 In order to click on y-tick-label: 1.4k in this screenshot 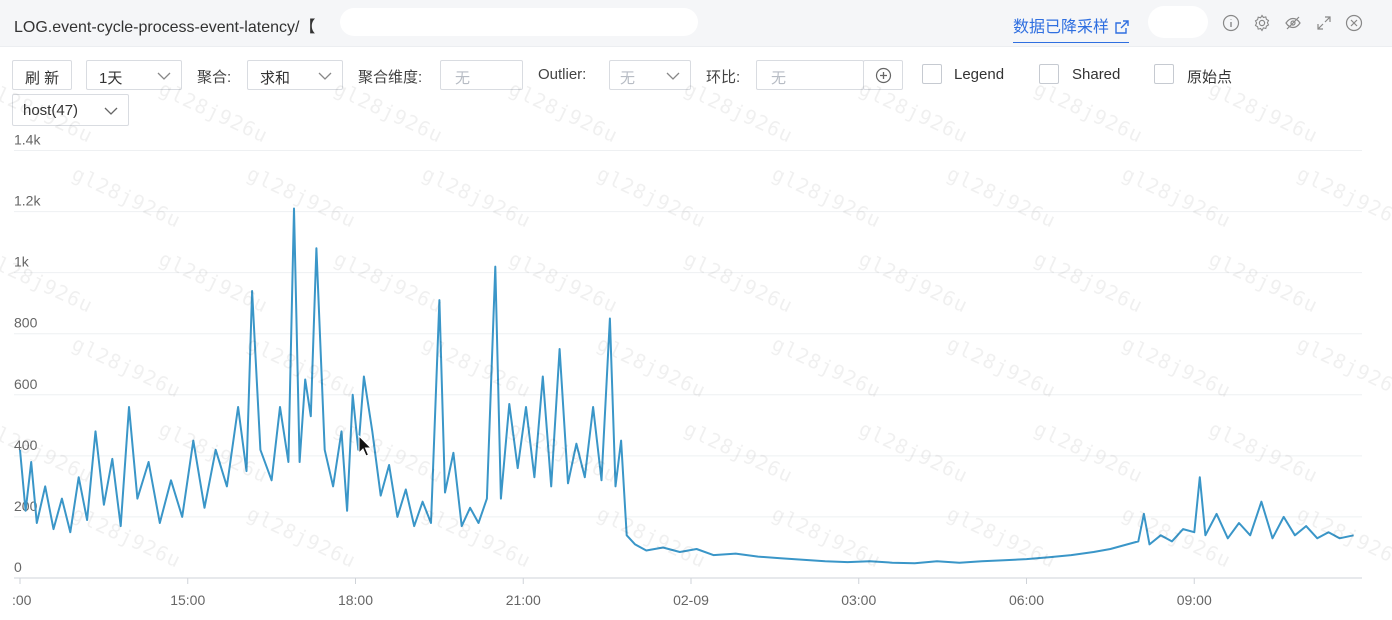, I will do `click(27, 140)`.